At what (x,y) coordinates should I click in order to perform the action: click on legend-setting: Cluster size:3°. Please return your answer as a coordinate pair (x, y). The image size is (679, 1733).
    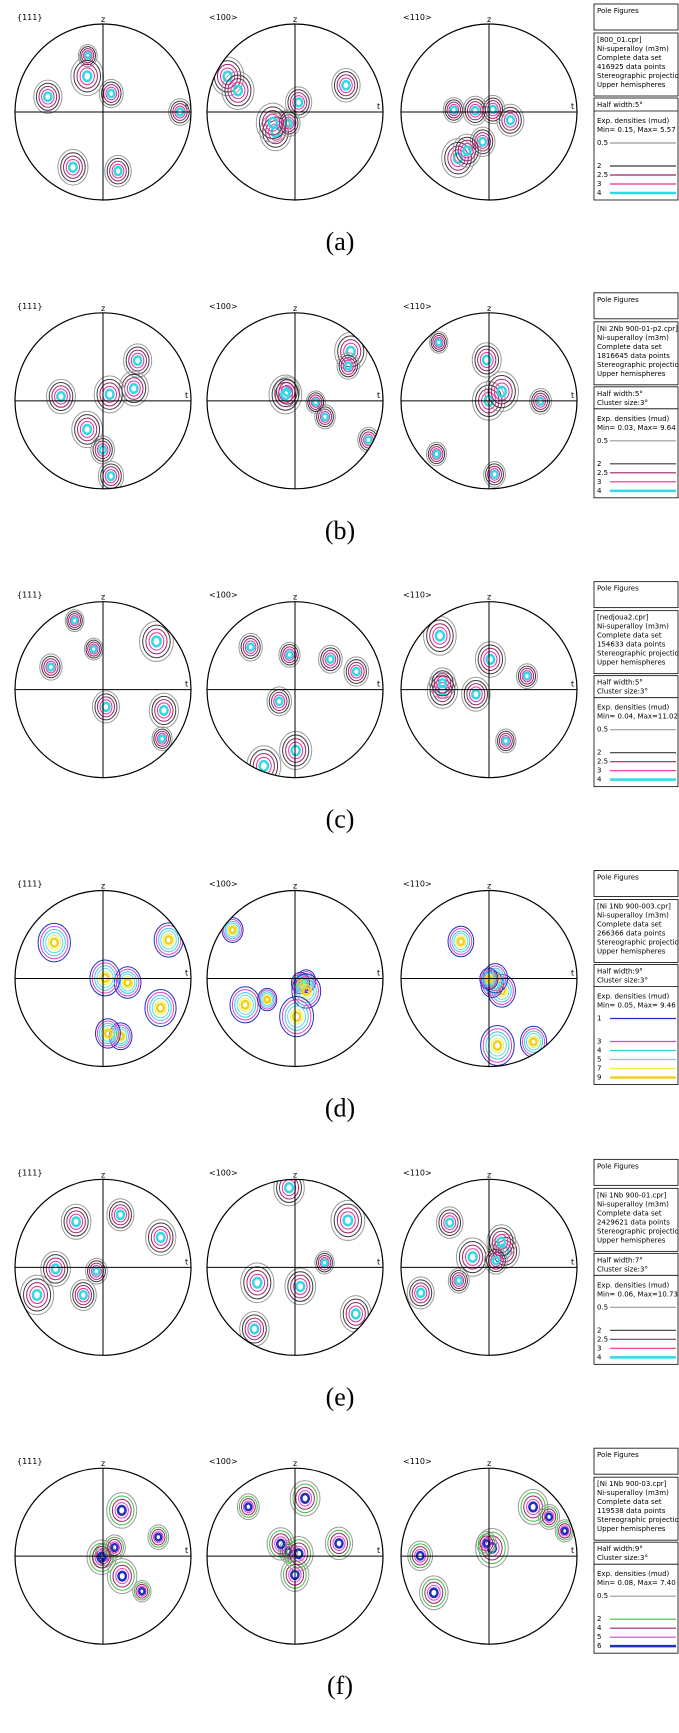
    Looking at the image, I should click on (622, 1558).